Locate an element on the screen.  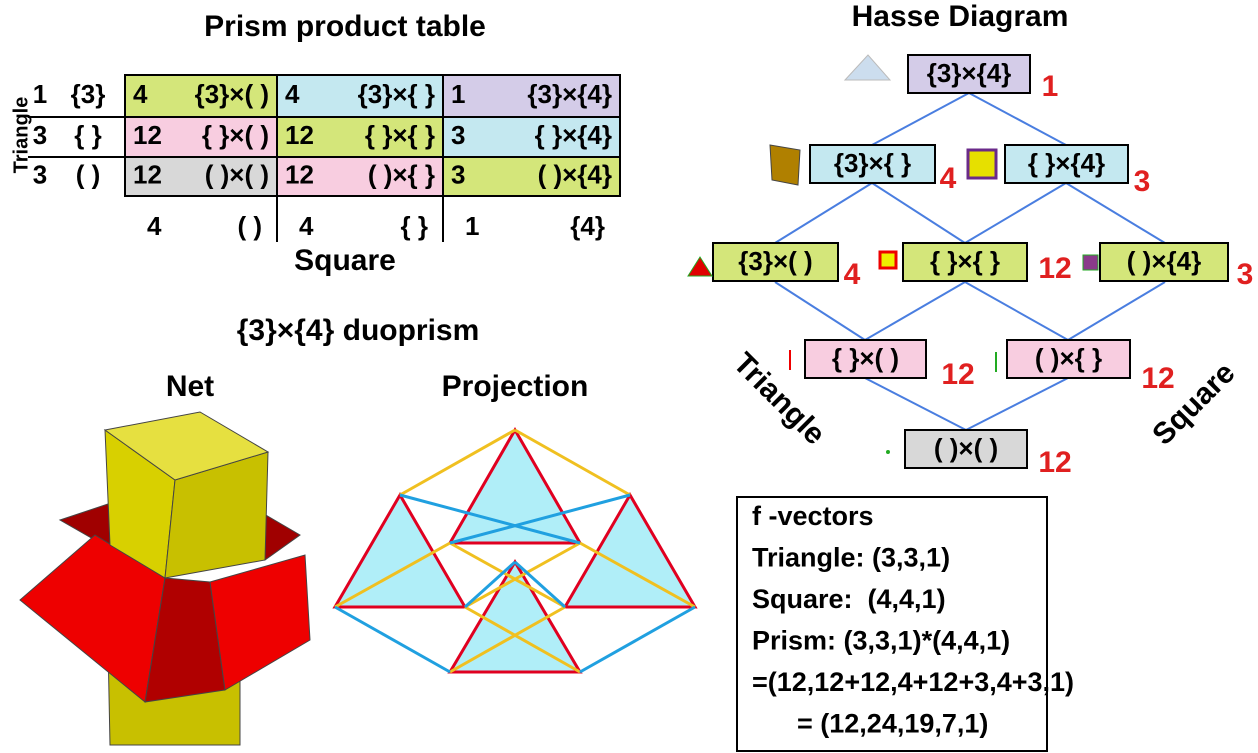
table-title: Prism product table is located at coordinates (345, 26).